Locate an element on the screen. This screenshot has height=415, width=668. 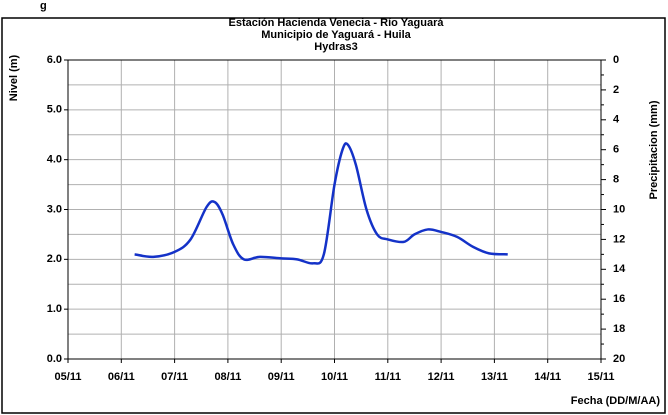
y-axis-label: Nivel (m) is located at coordinates (14, 77).